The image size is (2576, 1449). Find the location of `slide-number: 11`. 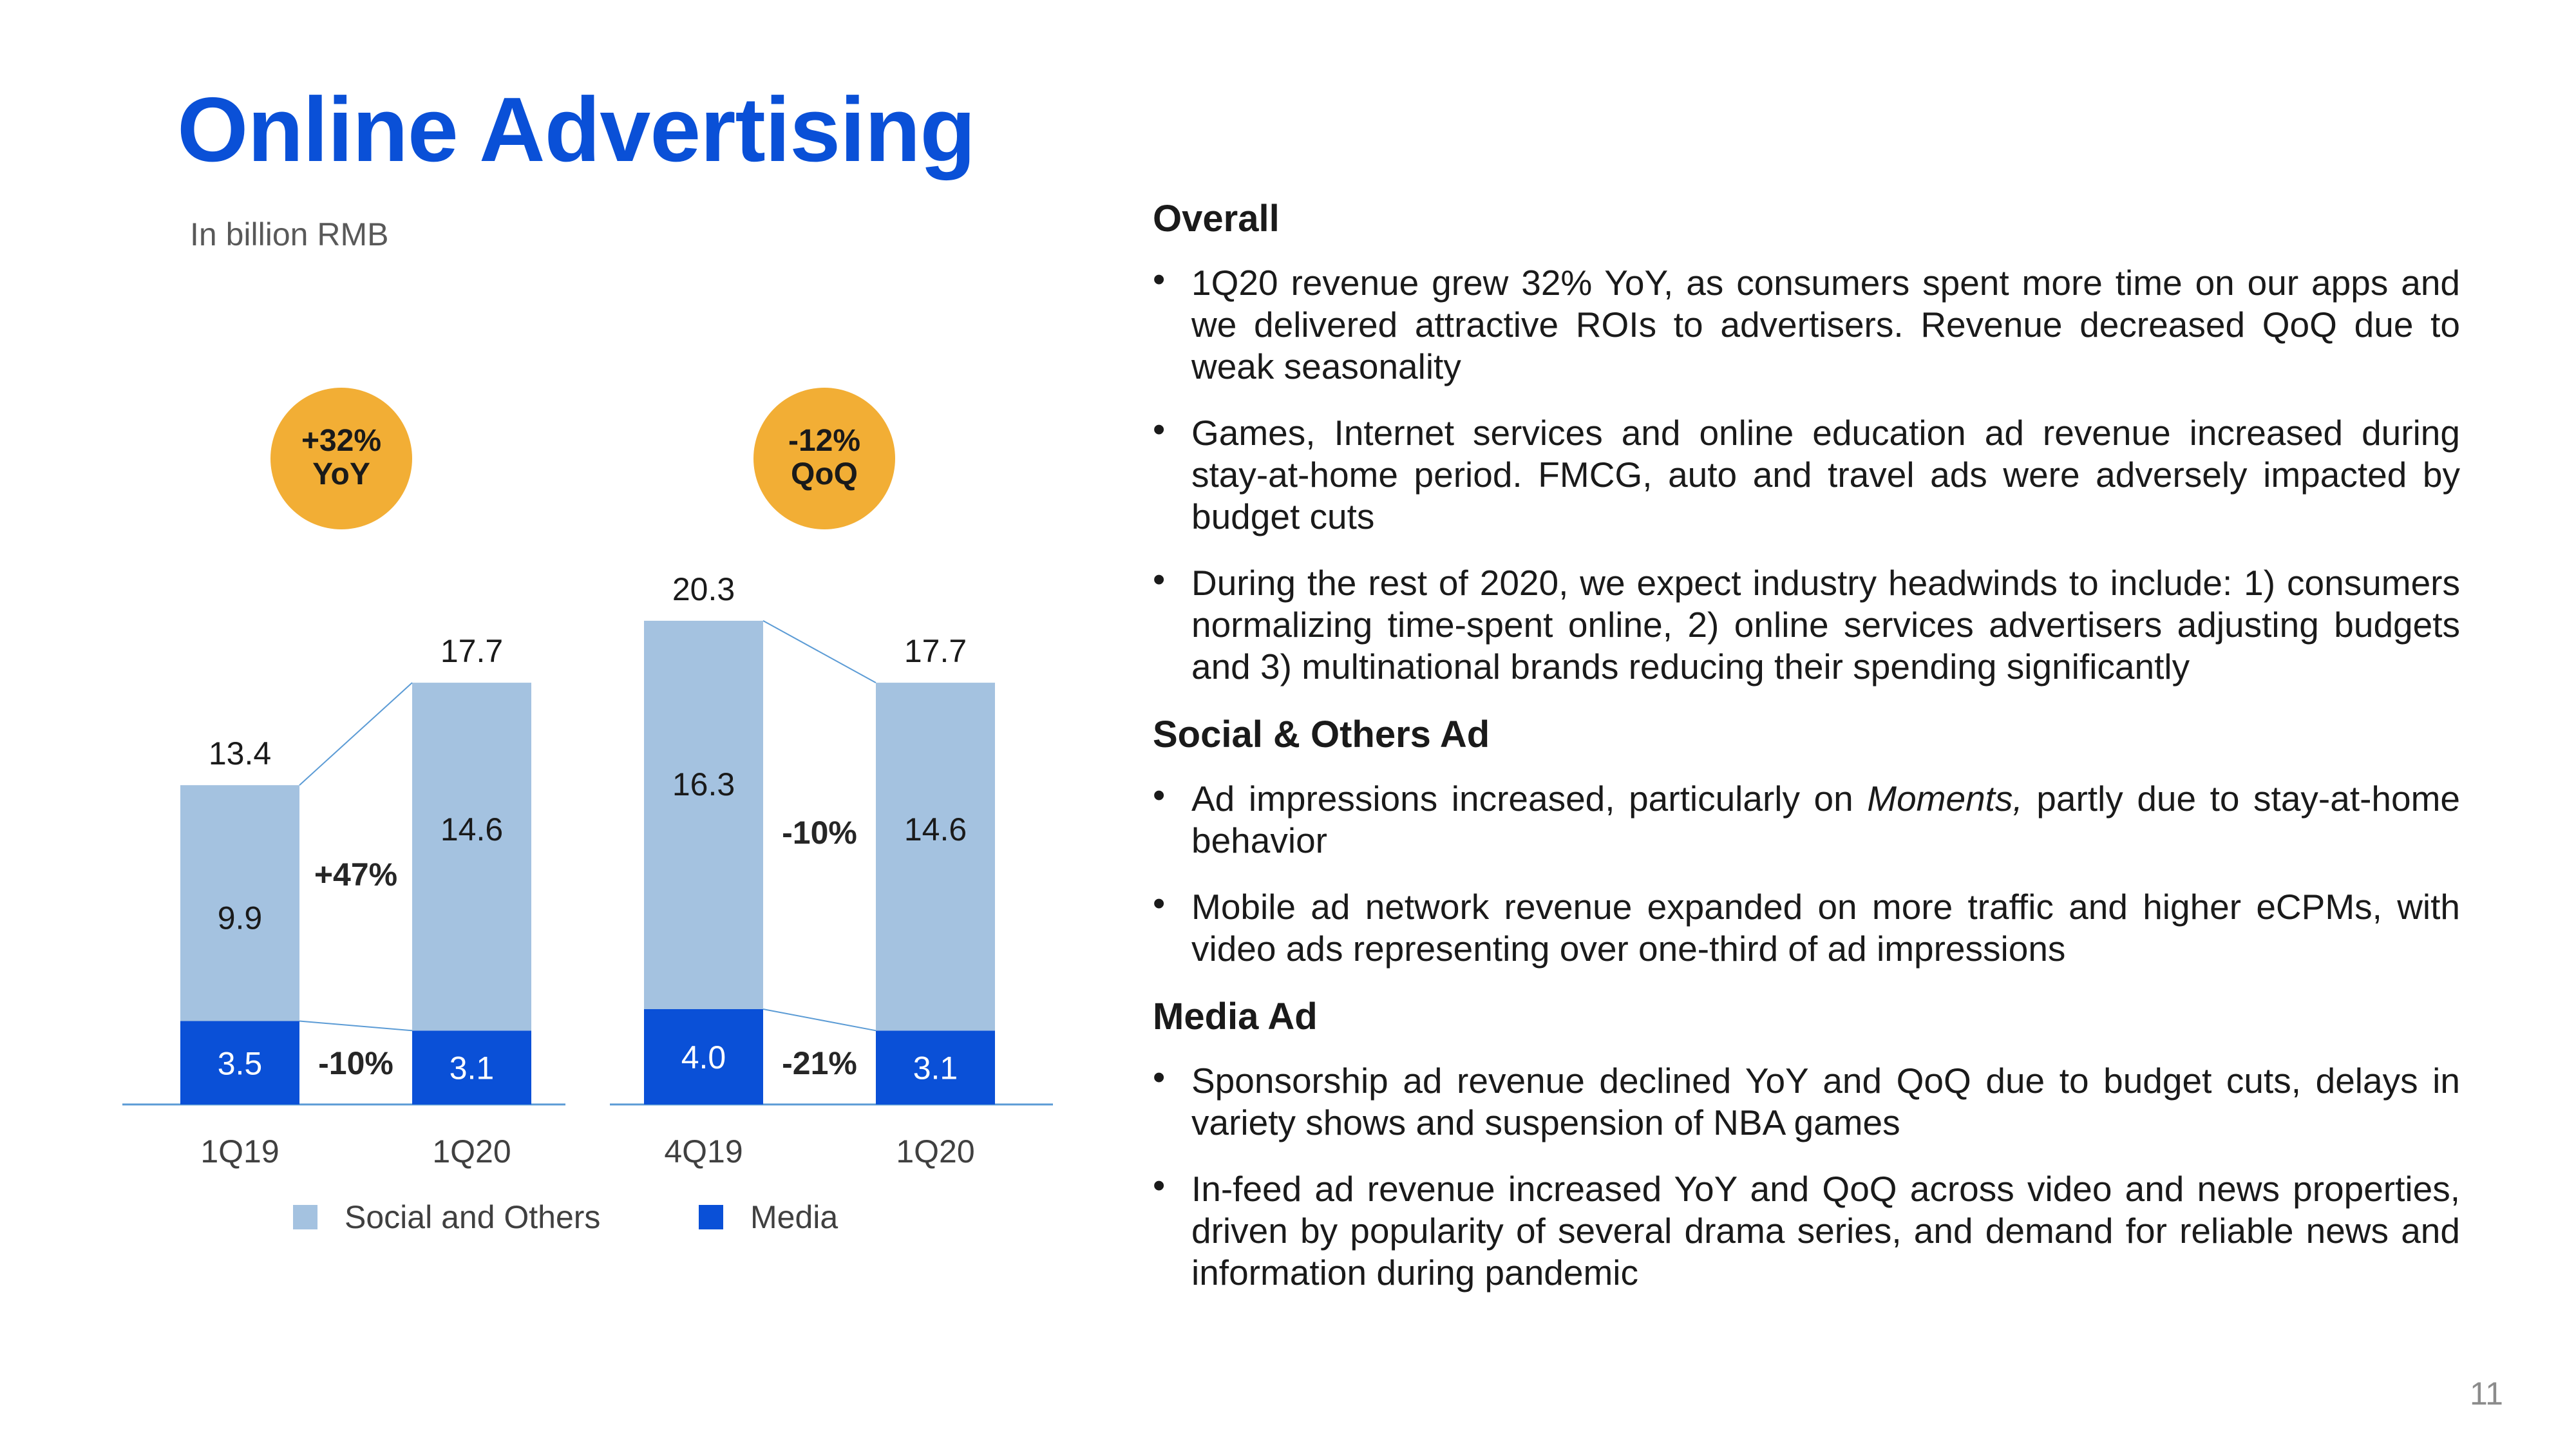

slide-number: 11 is located at coordinates (2487, 1394).